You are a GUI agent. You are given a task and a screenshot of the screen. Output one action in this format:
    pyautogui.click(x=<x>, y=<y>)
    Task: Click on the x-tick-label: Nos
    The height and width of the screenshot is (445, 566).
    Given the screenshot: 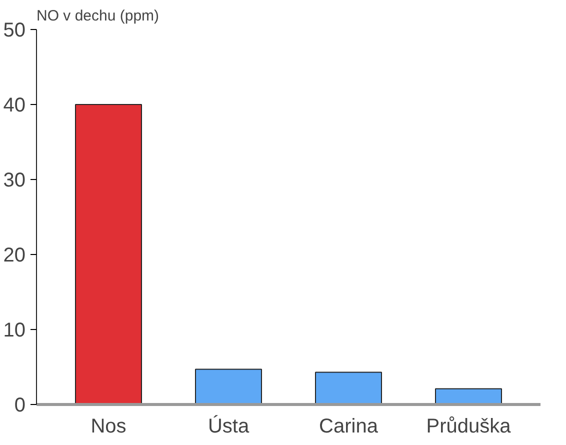 What is the action you would take?
    pyautogui.click(x=108, y=427)
    